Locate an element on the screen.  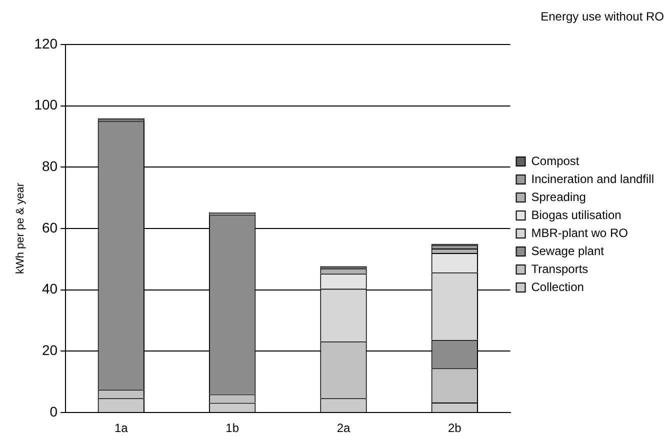
y-tick-label: 40 is located at coordinates (50, 288).